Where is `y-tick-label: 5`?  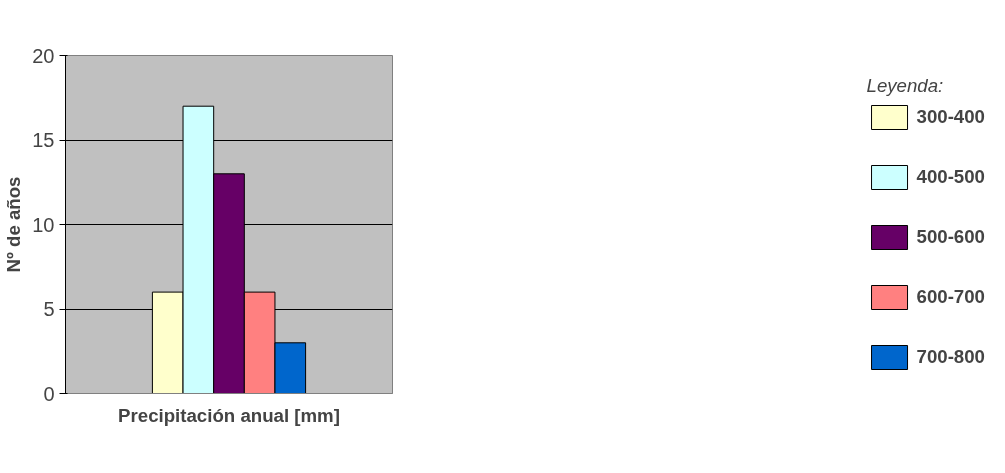 y-tick-label: 5 is located at coordinates (49, 309).